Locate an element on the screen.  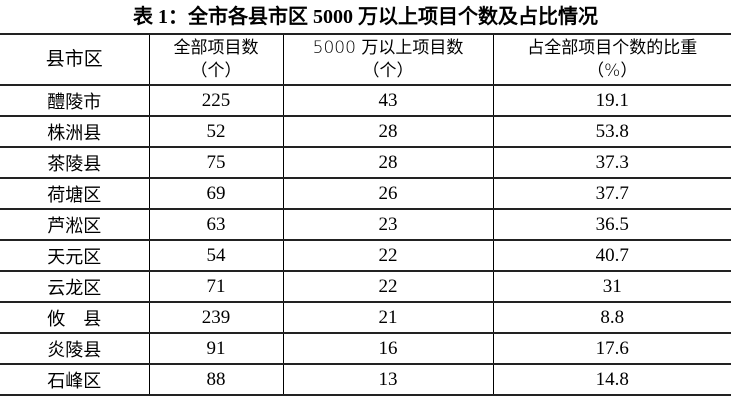
total-projects: 225 is located at coordinates (215, 100).